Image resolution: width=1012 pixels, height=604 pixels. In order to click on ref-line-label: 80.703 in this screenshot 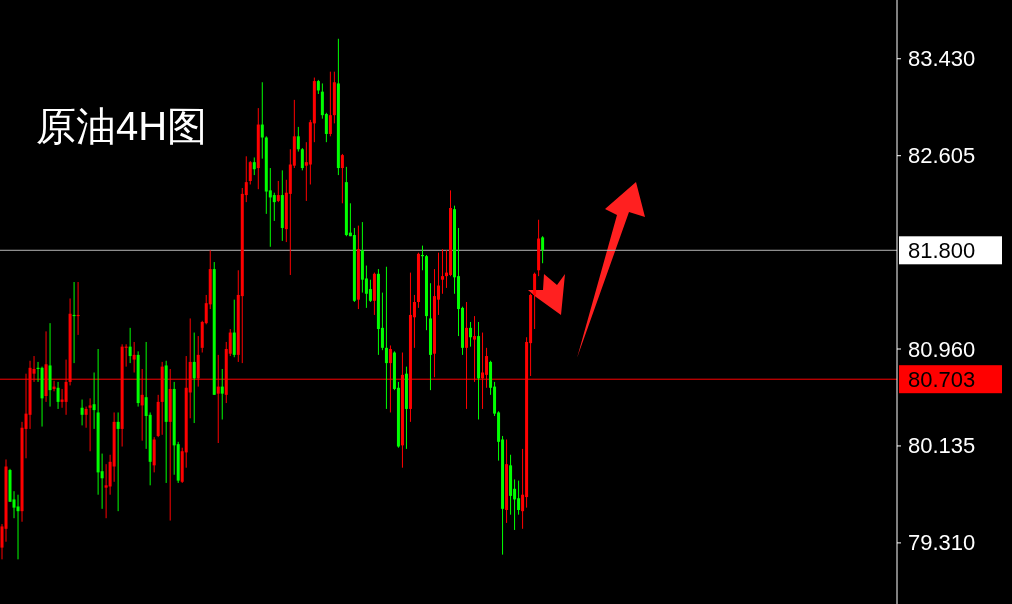, I will do `click(942, 379)`.